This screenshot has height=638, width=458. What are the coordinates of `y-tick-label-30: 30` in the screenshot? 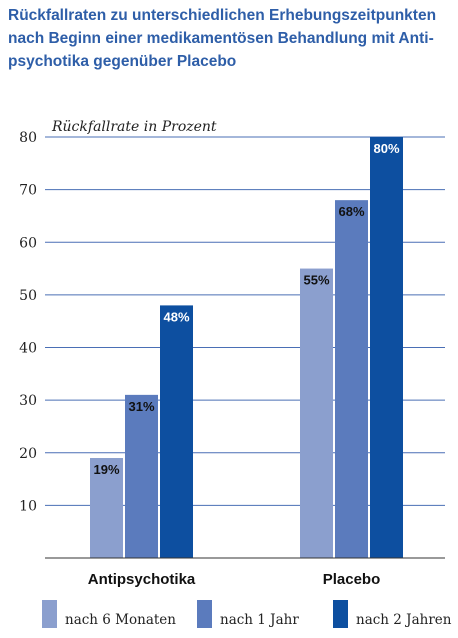 It's located at (28, 401).